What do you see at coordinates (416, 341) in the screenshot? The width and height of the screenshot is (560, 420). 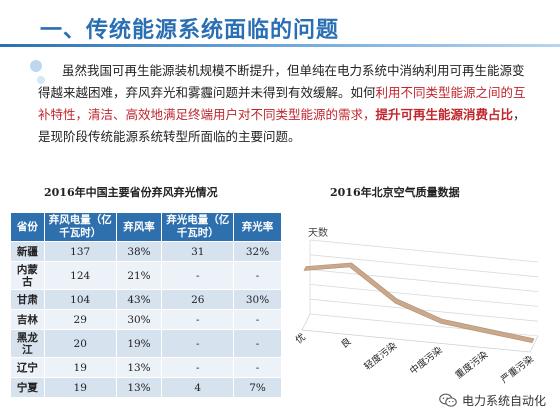 I see `floor-front-edge` at bounding box center [416, 341].